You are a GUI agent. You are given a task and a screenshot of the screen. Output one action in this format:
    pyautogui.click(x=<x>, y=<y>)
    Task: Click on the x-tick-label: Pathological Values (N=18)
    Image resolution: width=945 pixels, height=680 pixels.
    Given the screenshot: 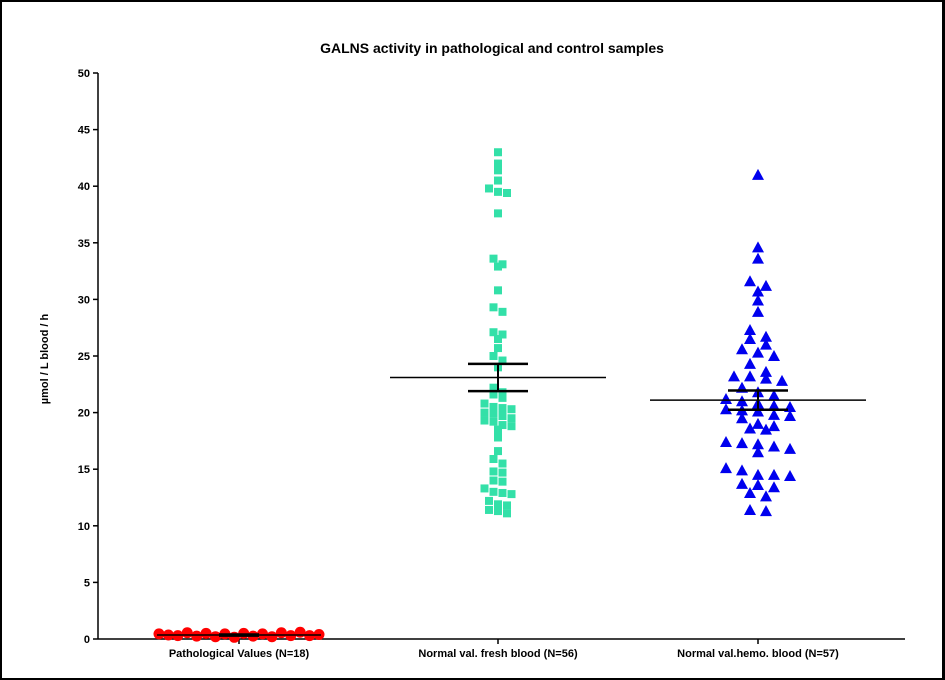 What is the action you would take?
    pyautogui.click(x=239, y=654)
    